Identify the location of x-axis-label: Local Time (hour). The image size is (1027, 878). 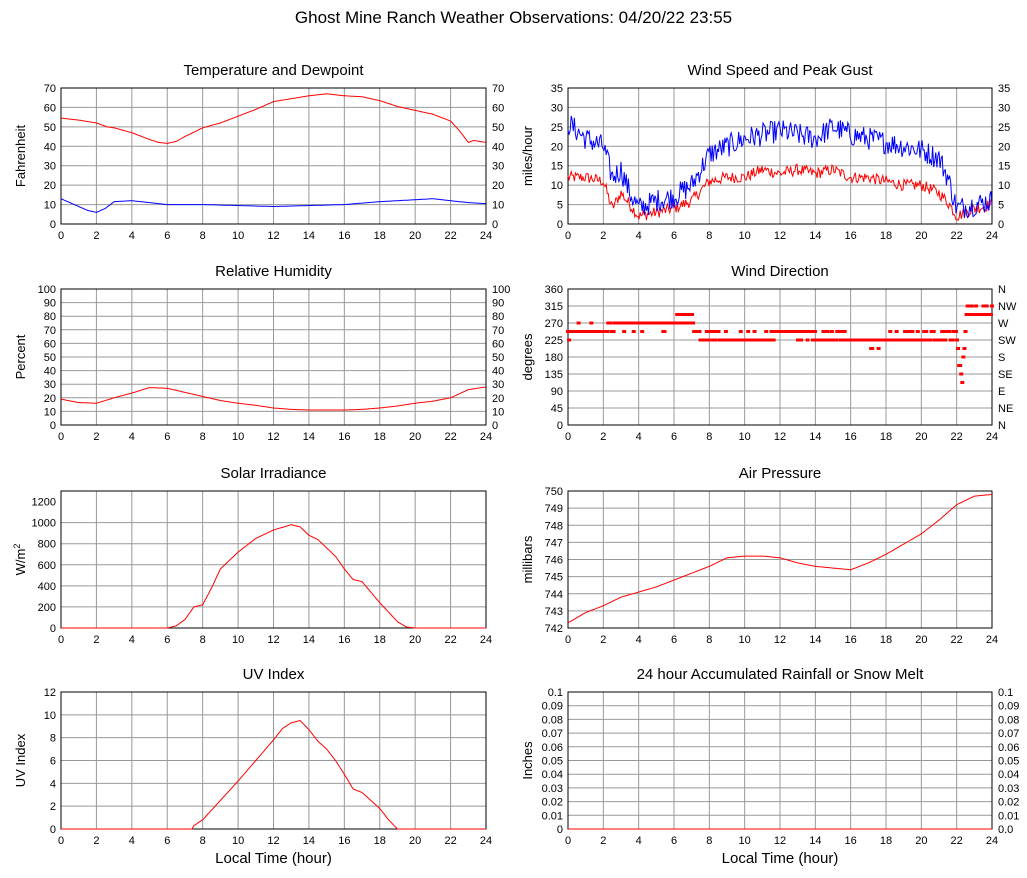
(273, 858).